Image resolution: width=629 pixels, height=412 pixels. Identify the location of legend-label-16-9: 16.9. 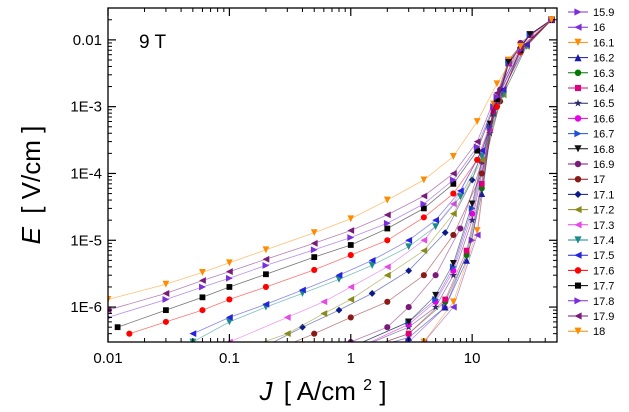
(603, 165).